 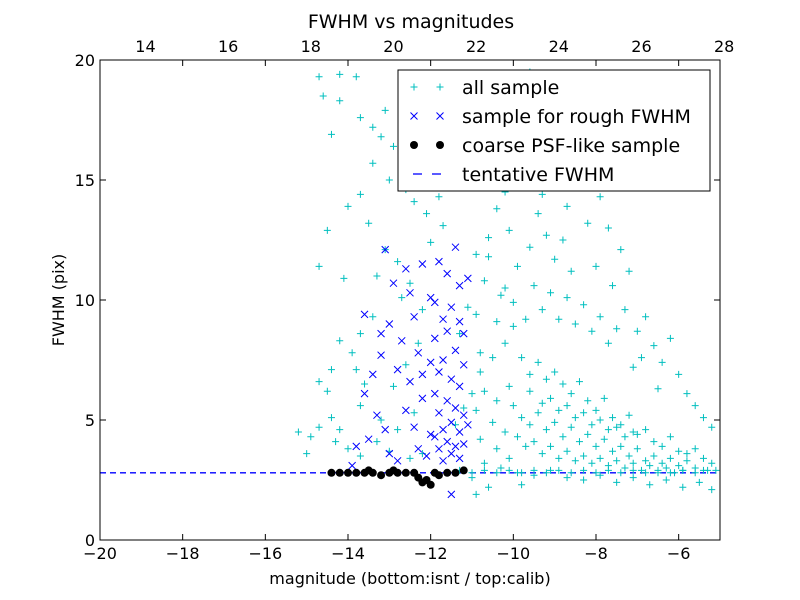 What do you see at coordinates (228, 46) in the screenshot?
I see `top-tick-label: 16` at bounding box center [228, 46].